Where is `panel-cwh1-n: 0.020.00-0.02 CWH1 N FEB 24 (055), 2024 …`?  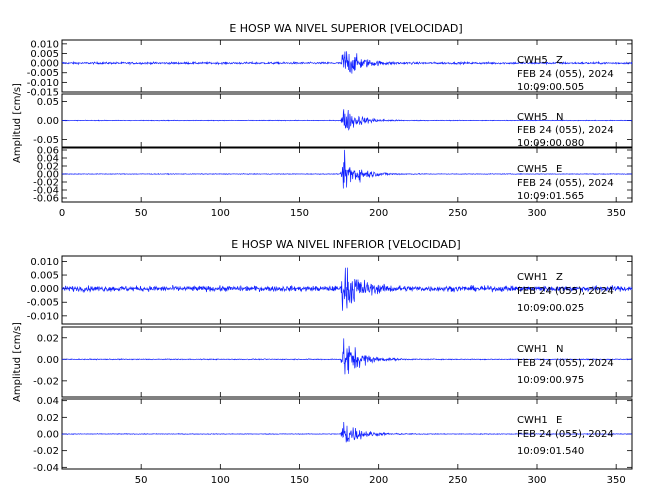
panel-cwh1-n: 0.020.00-0.02 CWH1 N FEB 24 (055), 2024 … is located at coordinates (333, 362).